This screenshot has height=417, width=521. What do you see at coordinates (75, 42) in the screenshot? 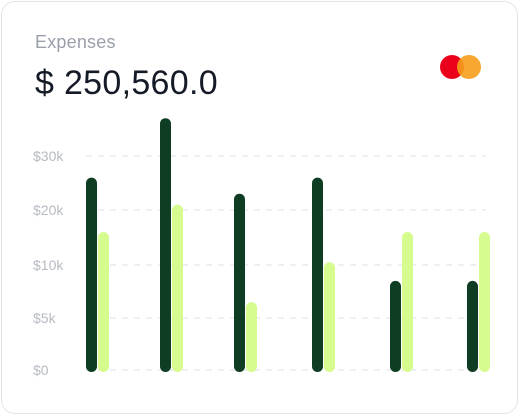
I see `card-title: Expenses` at bounding box center [75, 42].